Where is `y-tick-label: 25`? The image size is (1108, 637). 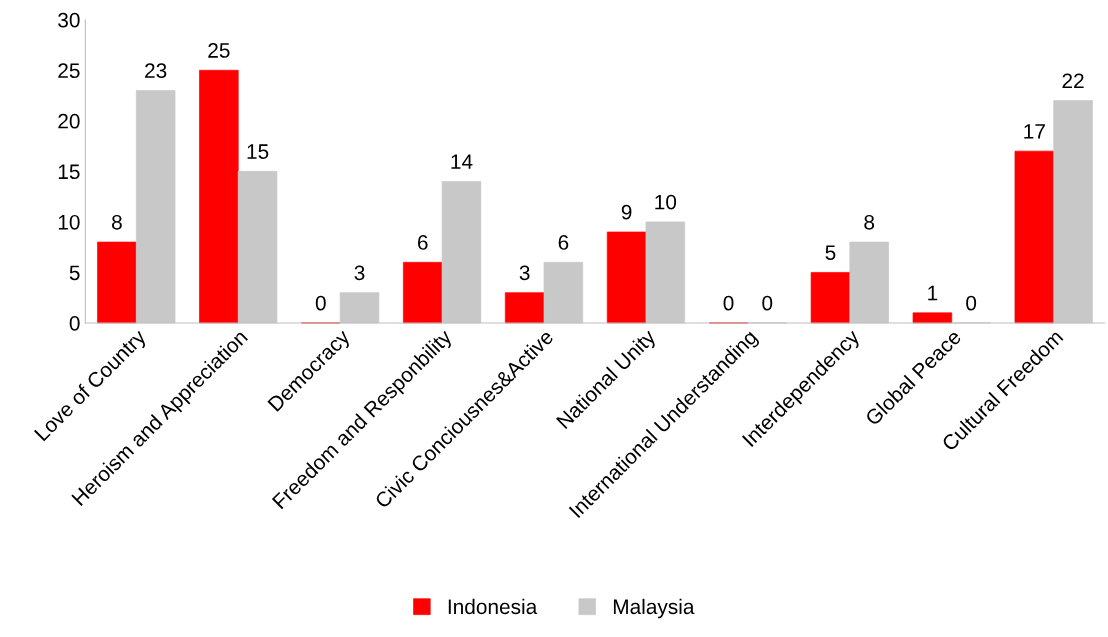
y-tick-label: 25 is located at coordinates (69, 71).